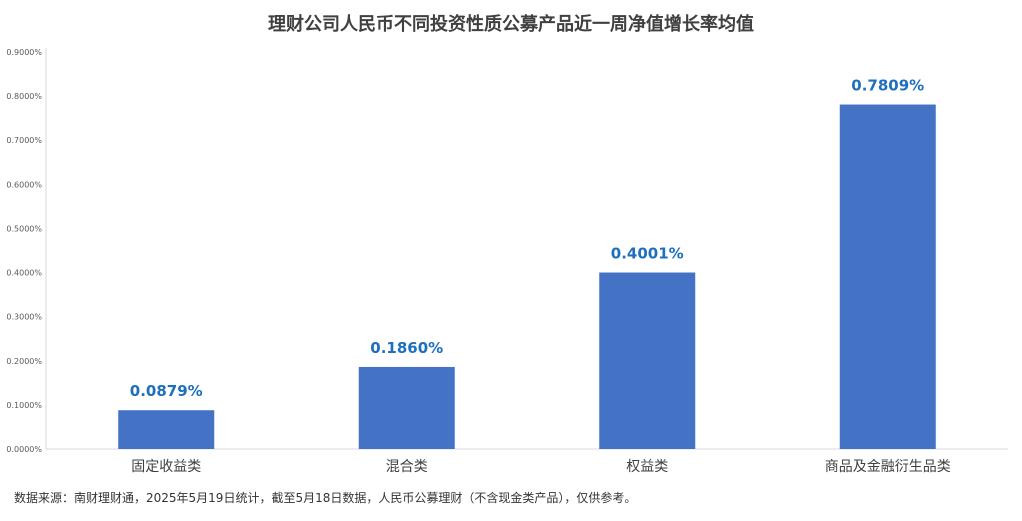 The image size is (1022, 521). I want to click on y-tick-label: 0.7000%, so click(24, 140).